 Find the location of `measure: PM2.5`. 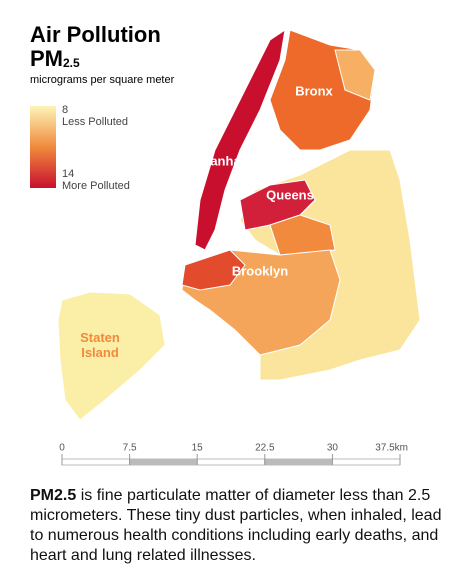

measure: PM2.5 is located at coordinates (55, 58).